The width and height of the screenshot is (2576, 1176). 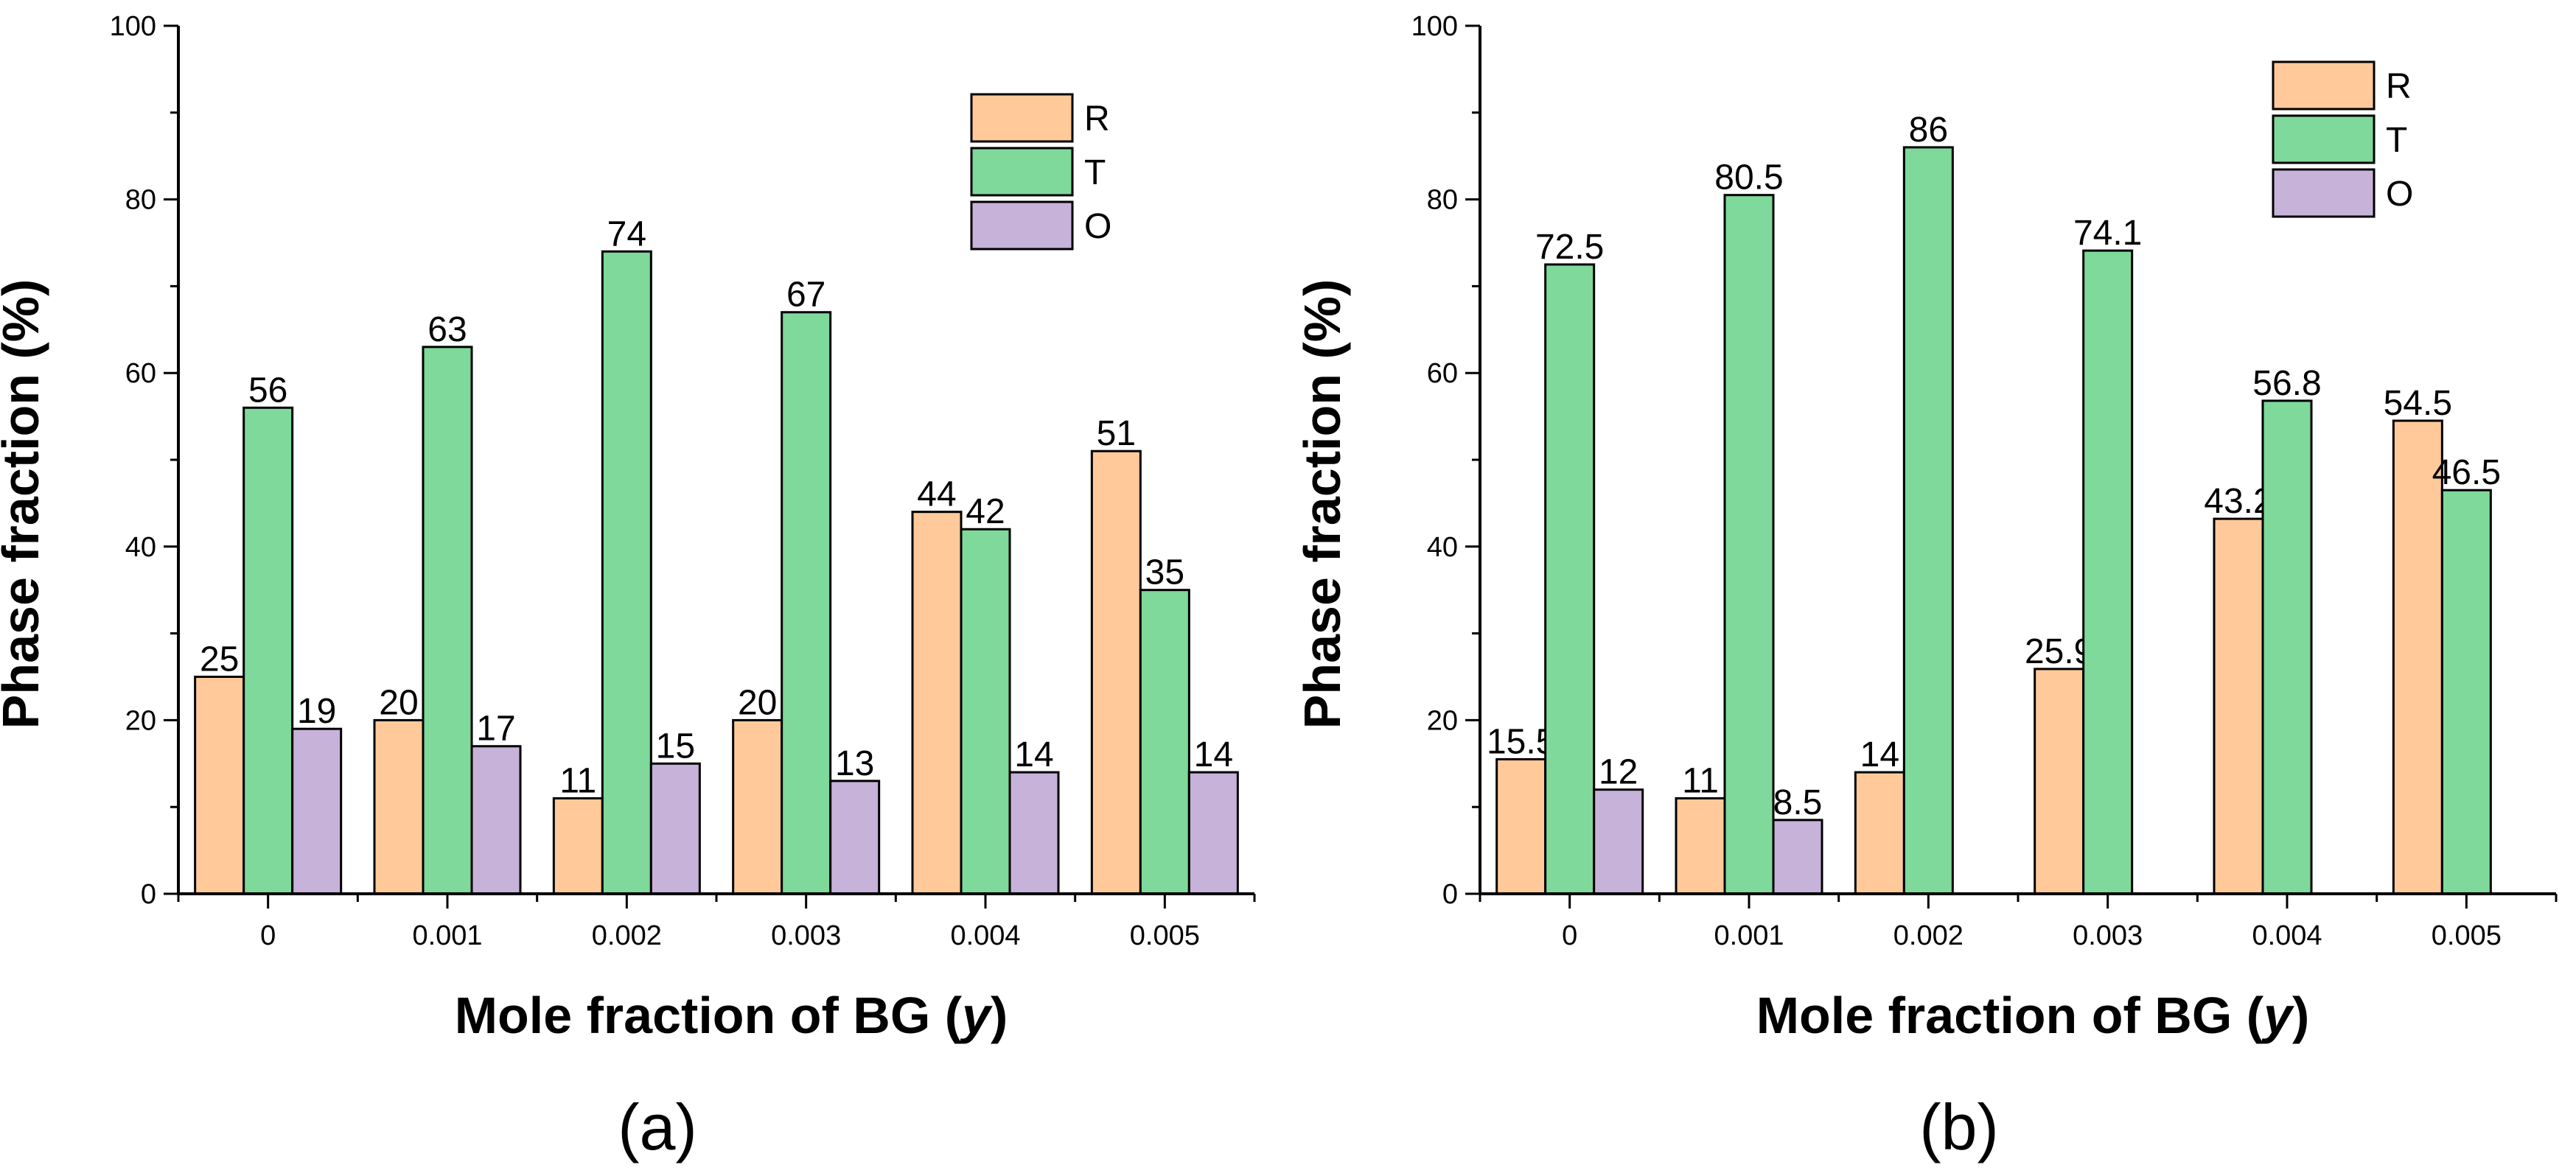 What do you see at coordinates (447, 935) in the screenshot?
I see `panel-a-x-tick-label: 0.001` at bounding box center [447, 935].